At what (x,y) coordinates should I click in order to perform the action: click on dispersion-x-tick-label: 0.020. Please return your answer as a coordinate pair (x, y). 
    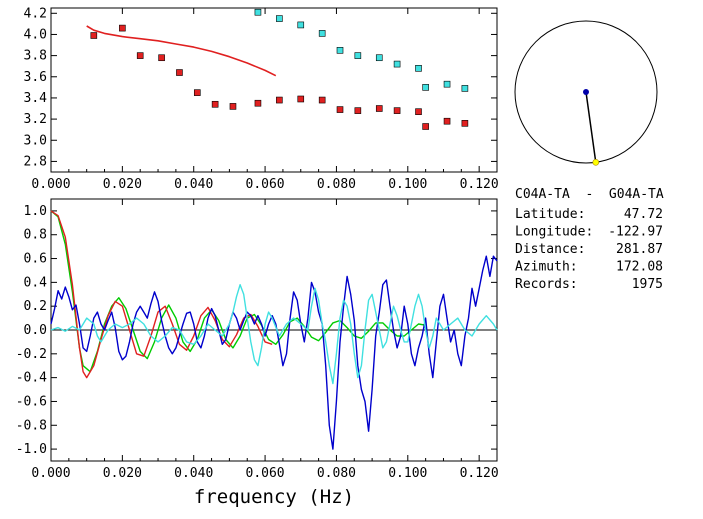
    Looking at the image, I should click on (122, 184).